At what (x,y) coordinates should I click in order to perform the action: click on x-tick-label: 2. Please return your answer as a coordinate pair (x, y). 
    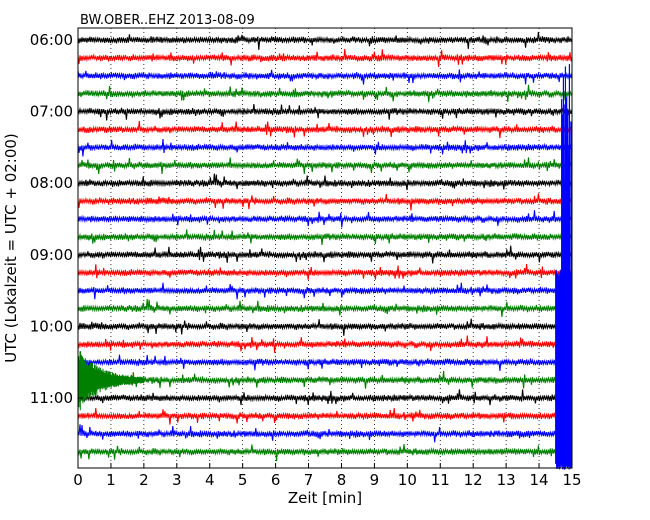
    Looking at the image, I should click on (144, 480).